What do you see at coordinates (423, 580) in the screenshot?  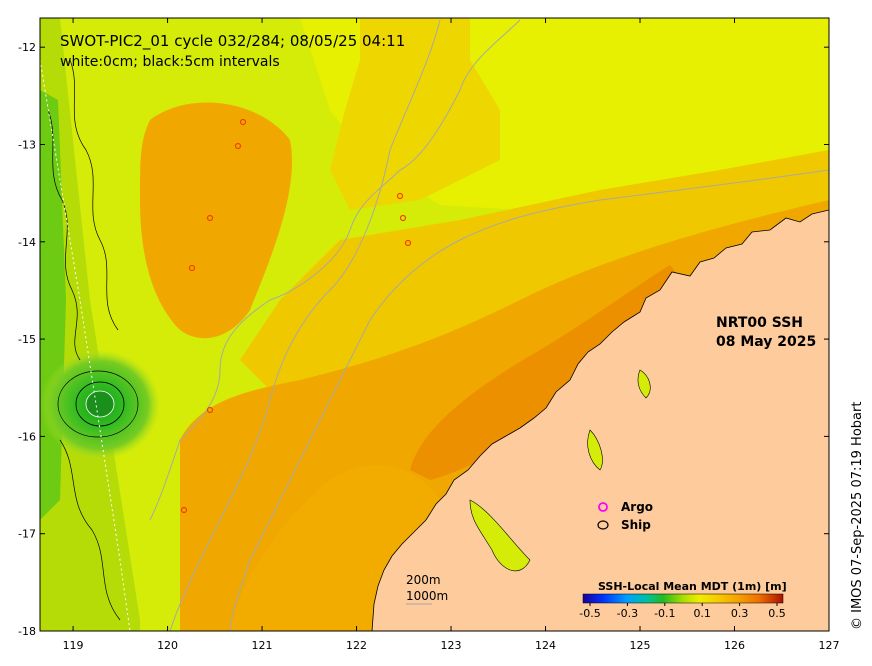 I see `depth-legend-200m: 200m` at bounding box center [423, 580].